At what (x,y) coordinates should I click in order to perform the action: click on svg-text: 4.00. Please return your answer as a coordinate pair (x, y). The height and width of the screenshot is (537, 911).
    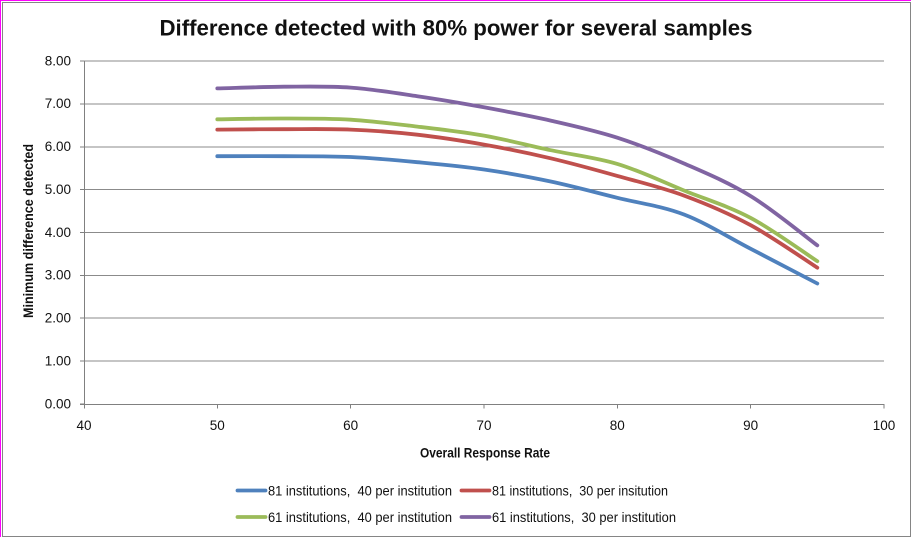
    Looking at the image, I should click on (58, 232).